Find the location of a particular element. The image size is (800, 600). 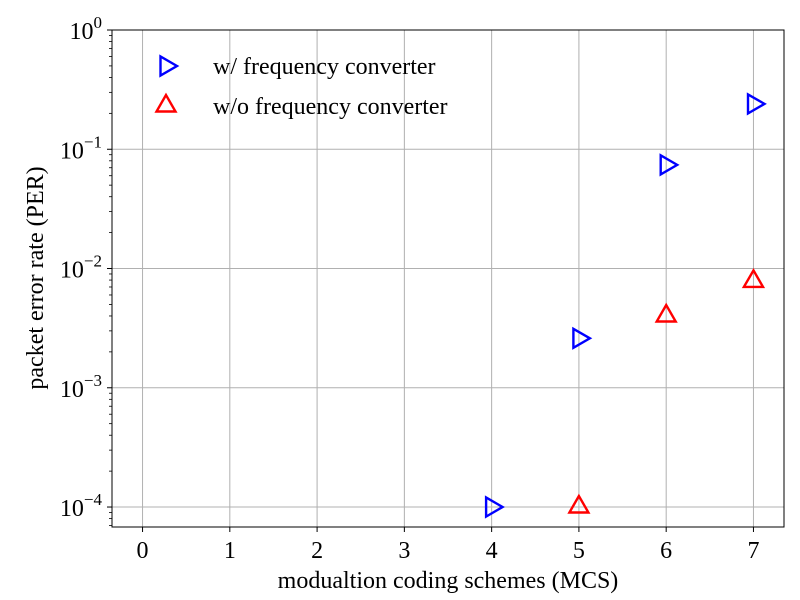

y-tick-exponent: −1 is located at coordinates (93, 141).